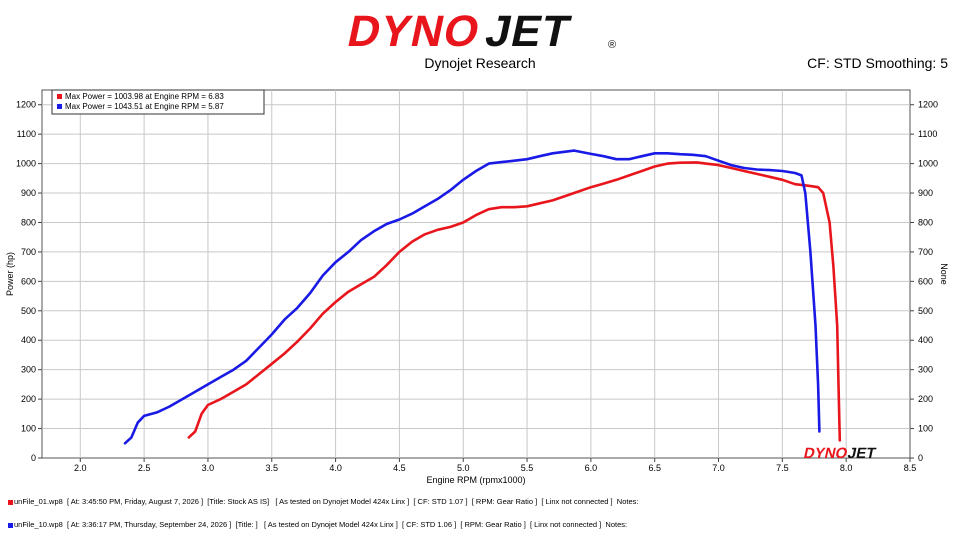  Describe the element at coordinates (475, 480) in the screenshot. I see `x-axis-label: Engine RPM (rpmx1000)` at that location.